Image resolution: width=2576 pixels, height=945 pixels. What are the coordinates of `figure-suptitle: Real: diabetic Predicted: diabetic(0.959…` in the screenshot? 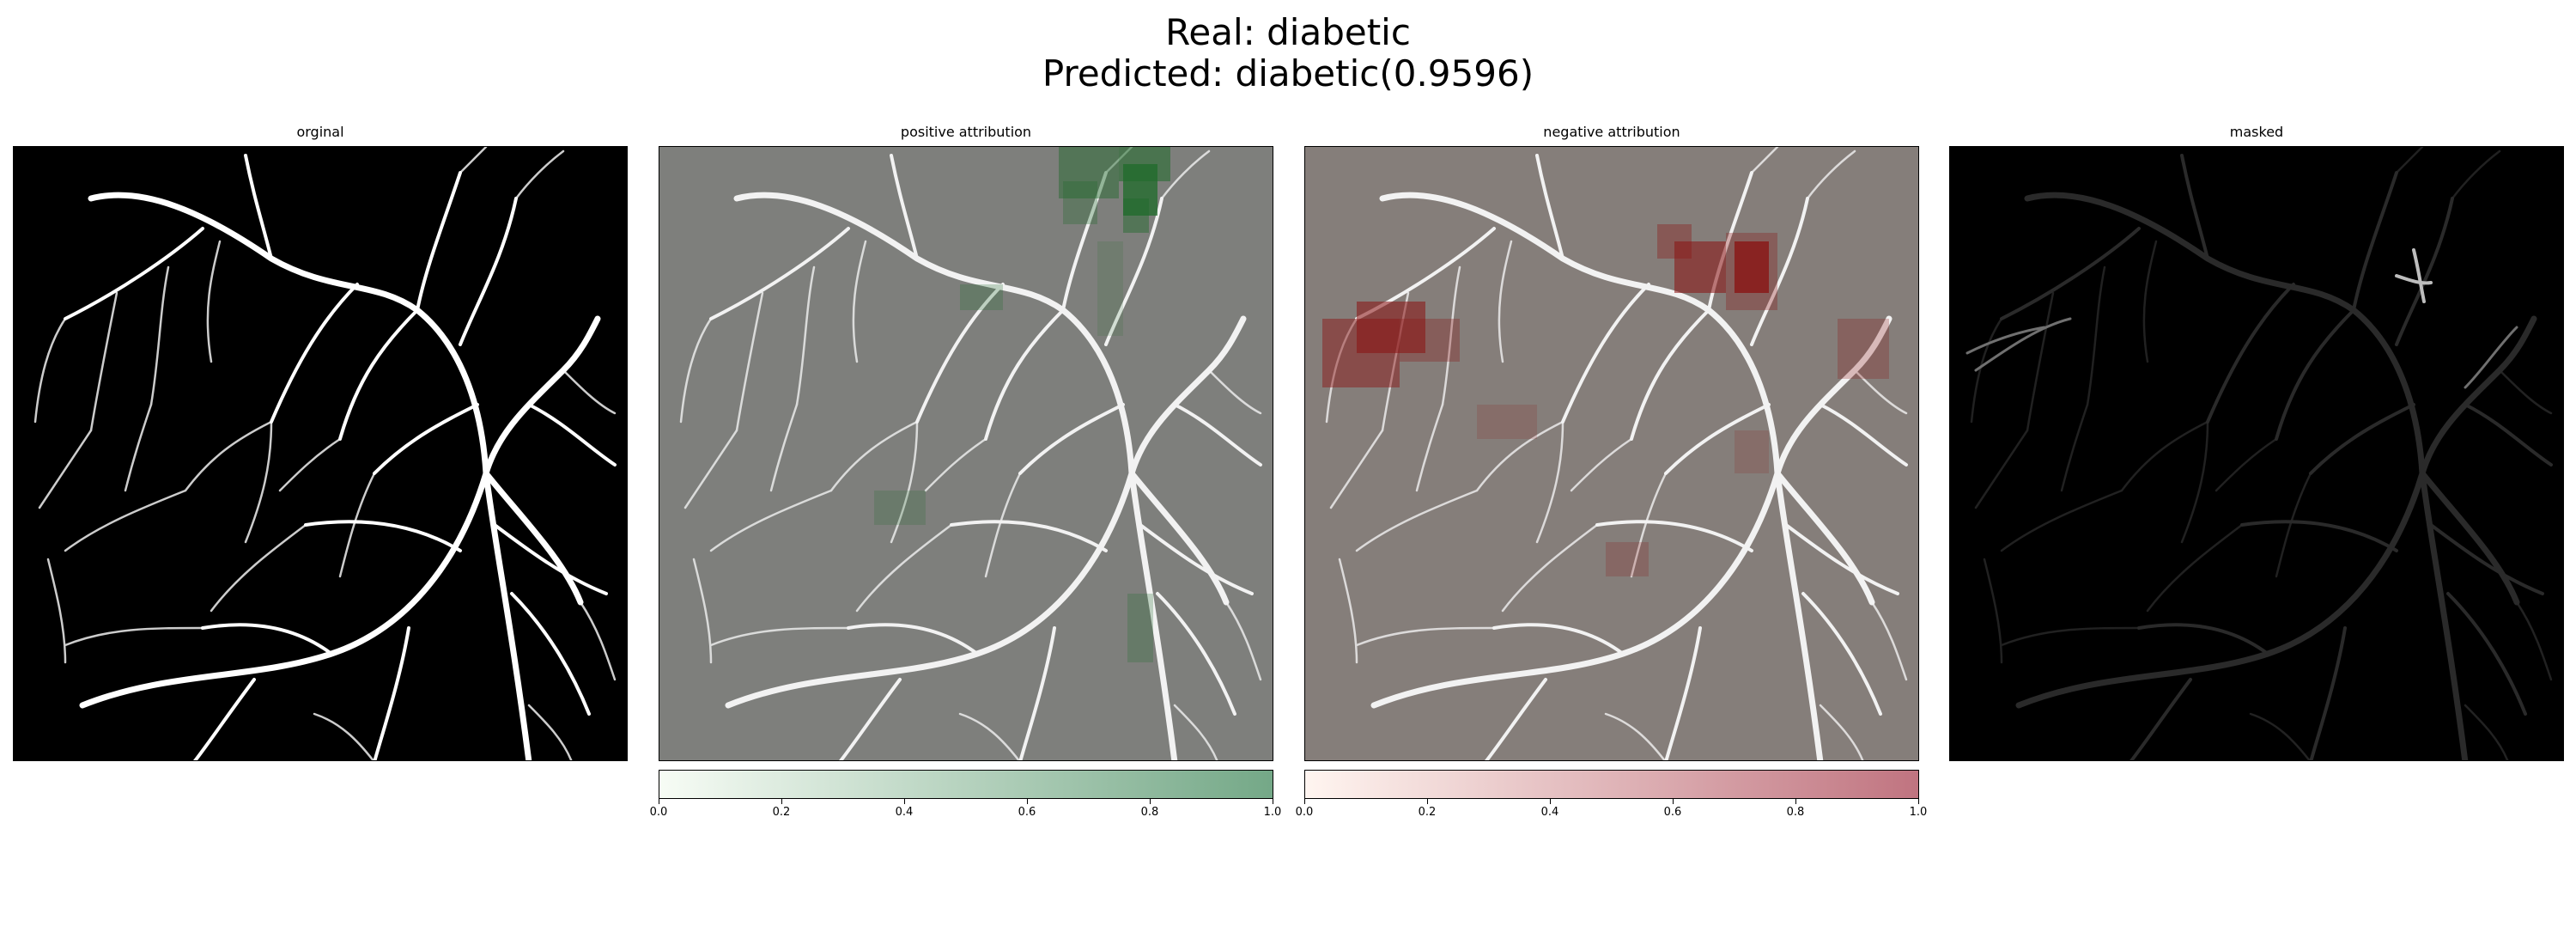 It's located at (1288, 53).